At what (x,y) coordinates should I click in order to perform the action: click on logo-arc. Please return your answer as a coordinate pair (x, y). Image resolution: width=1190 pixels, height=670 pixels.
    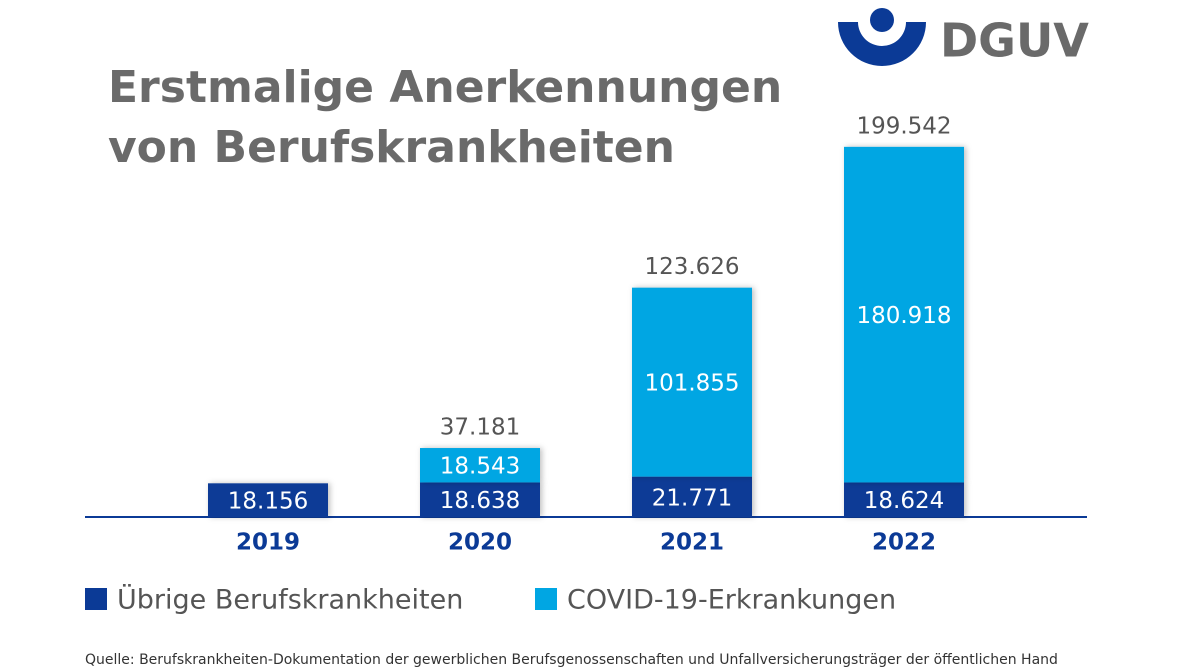
    Looking at the image, I should click on (882, 44).